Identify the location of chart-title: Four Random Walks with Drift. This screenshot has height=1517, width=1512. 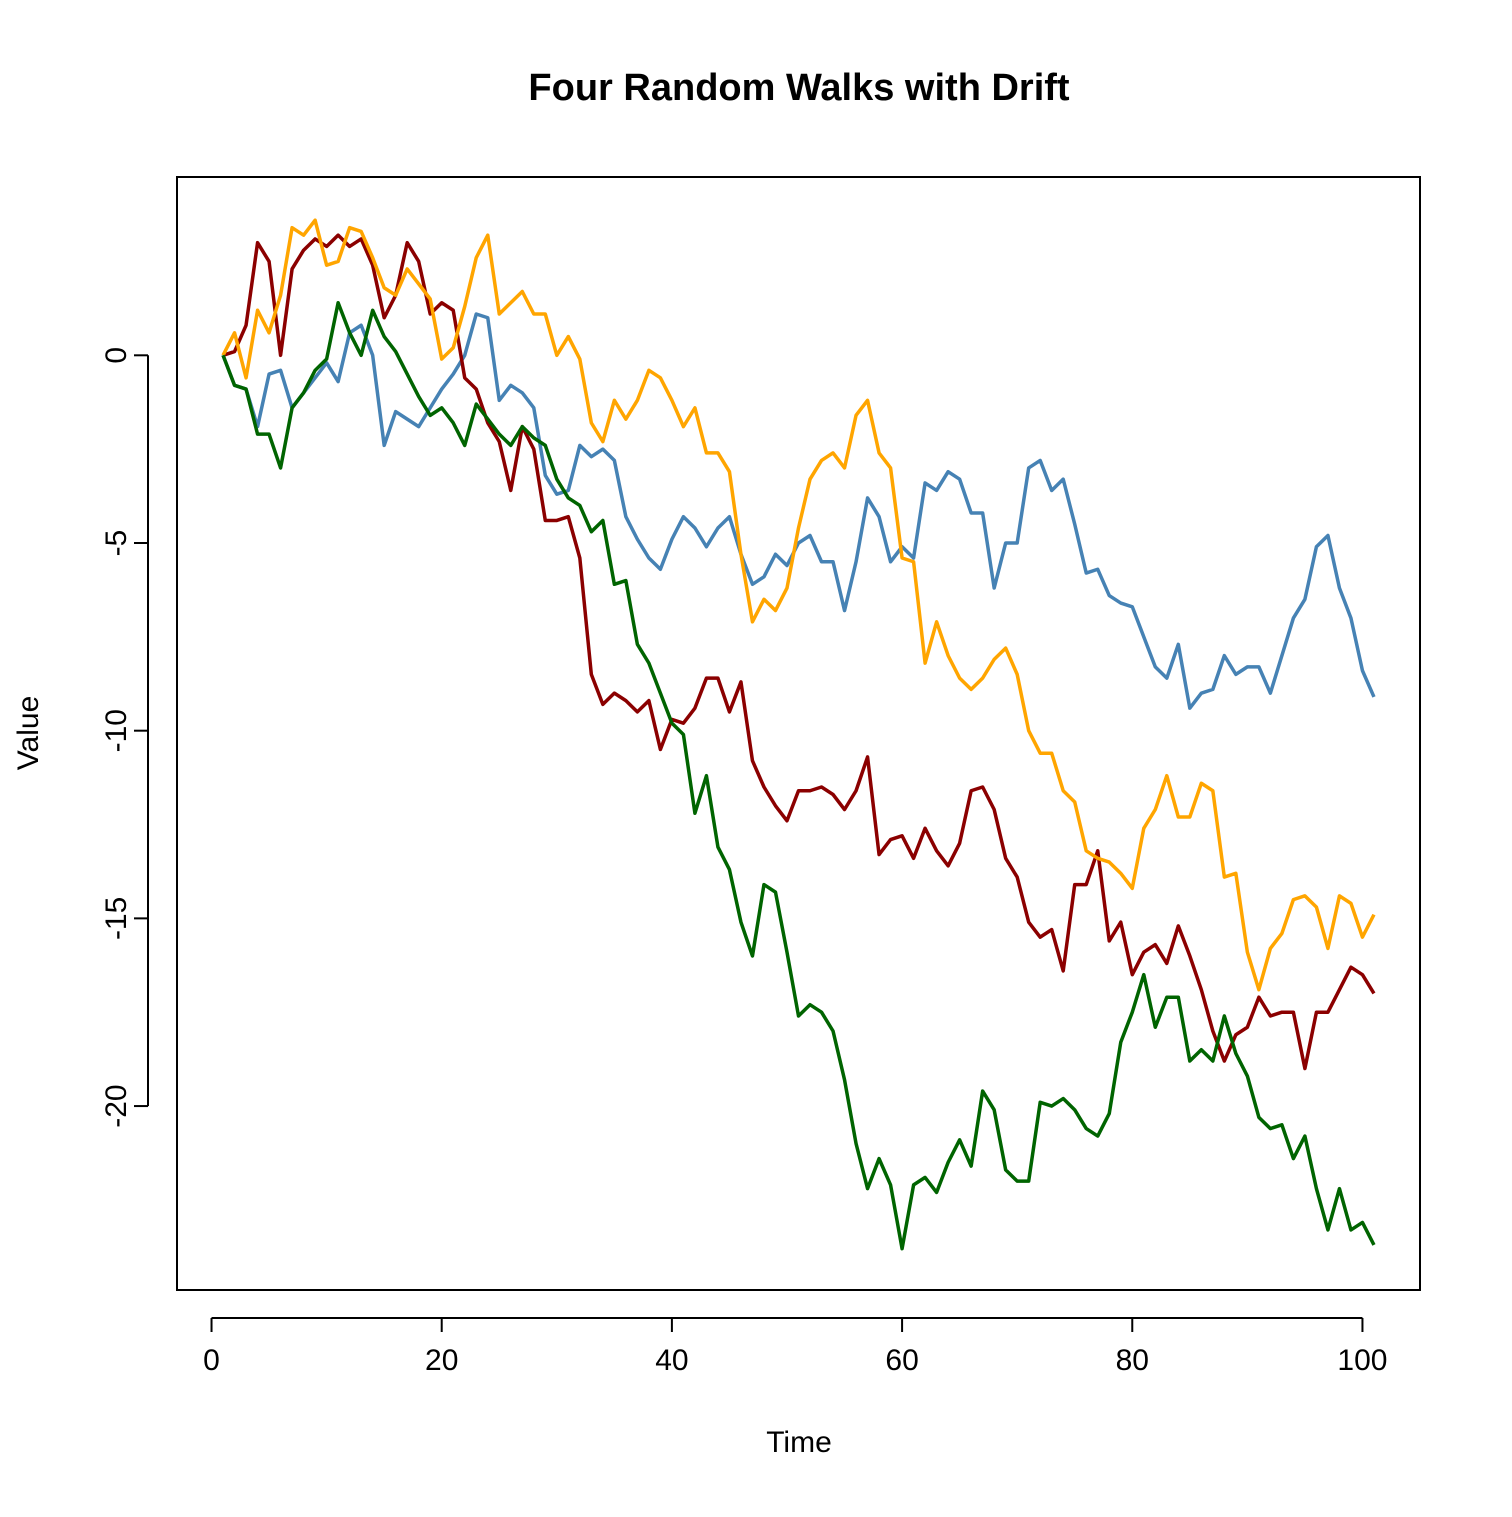
(798, 88).